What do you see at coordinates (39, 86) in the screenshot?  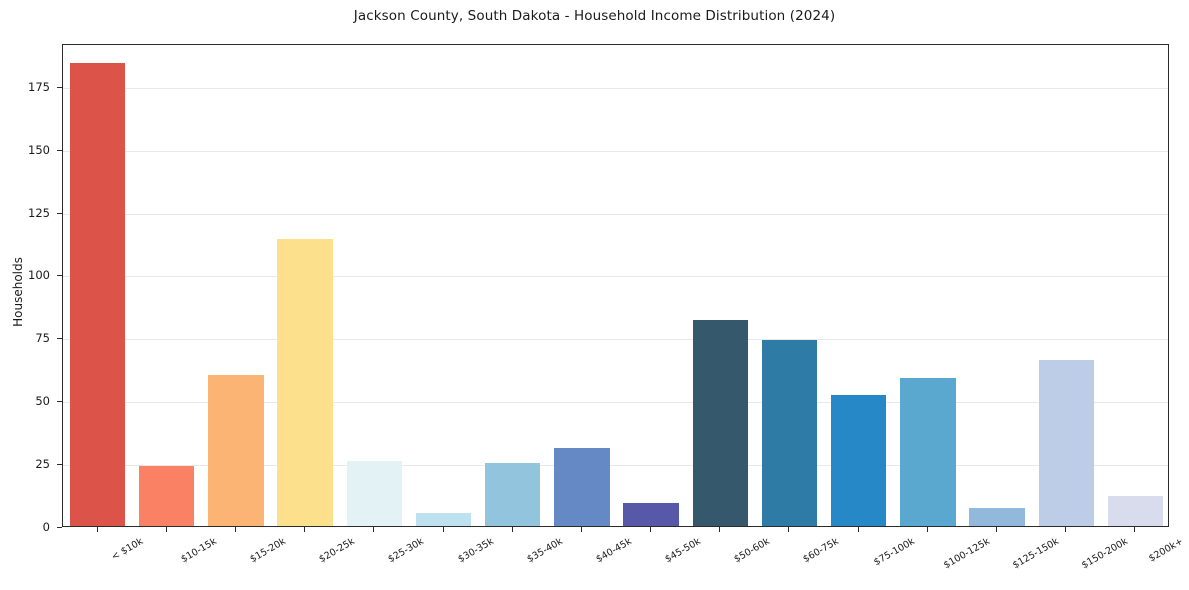 I see `y-tick-label: 175` at bounding box center [39, 86].